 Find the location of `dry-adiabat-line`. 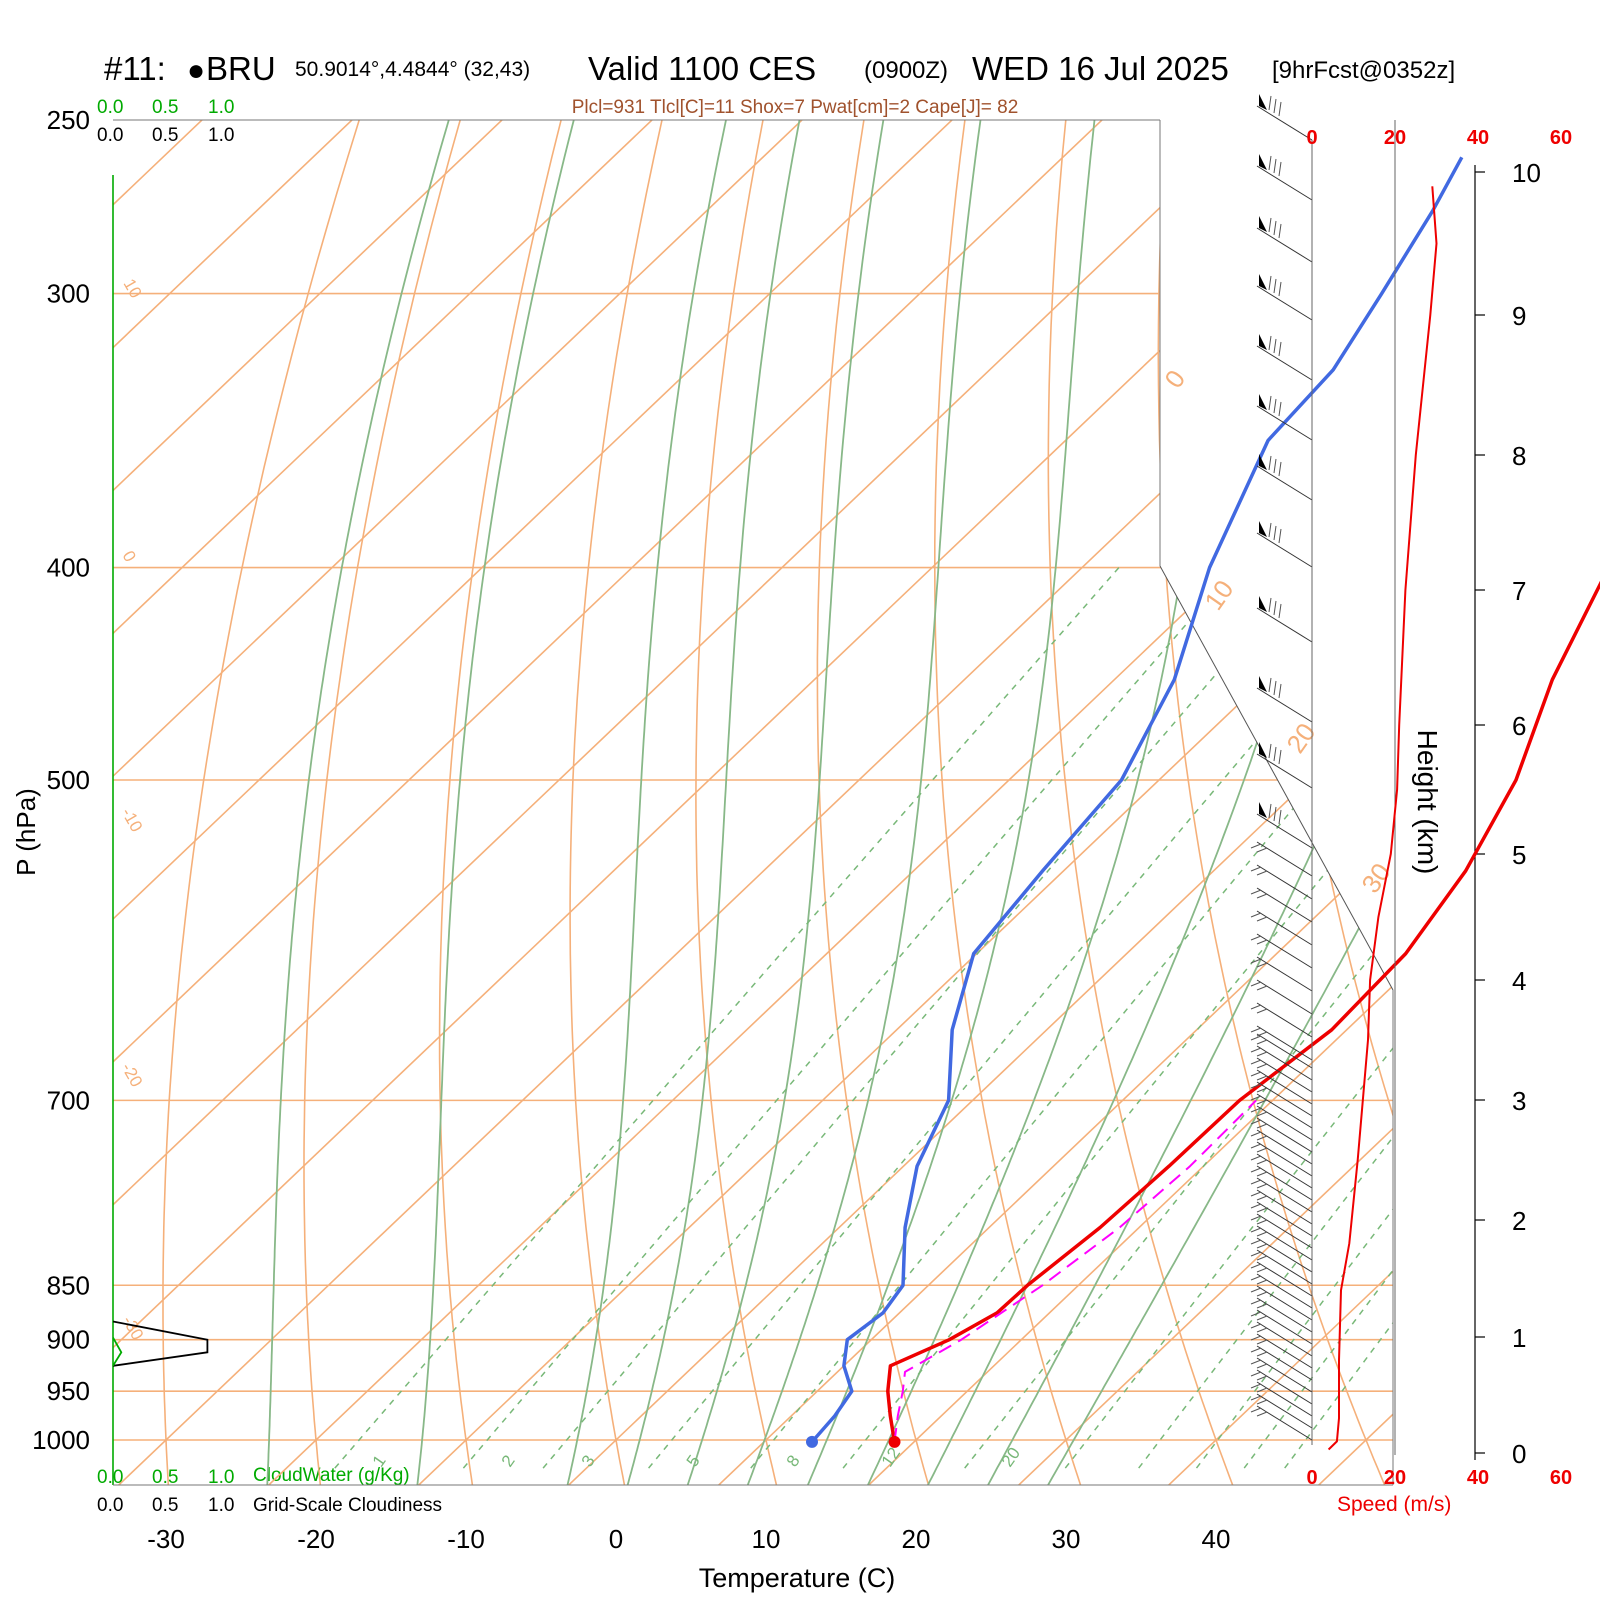

dry-adiabat-line is located at coordinates (1272, 802).